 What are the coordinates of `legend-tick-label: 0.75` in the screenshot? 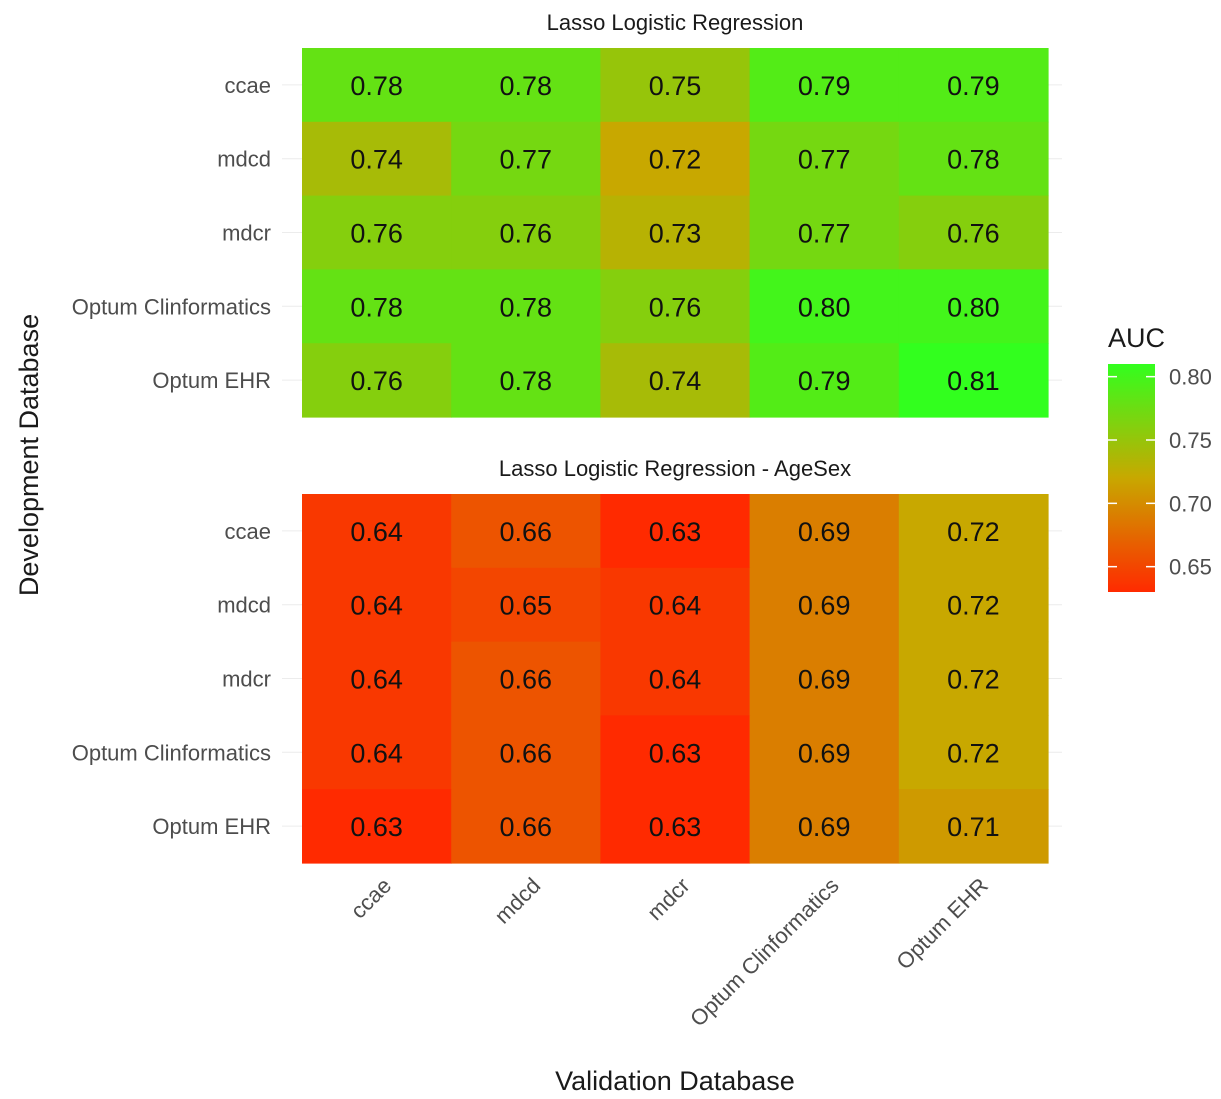 It's located at (1190, 440).